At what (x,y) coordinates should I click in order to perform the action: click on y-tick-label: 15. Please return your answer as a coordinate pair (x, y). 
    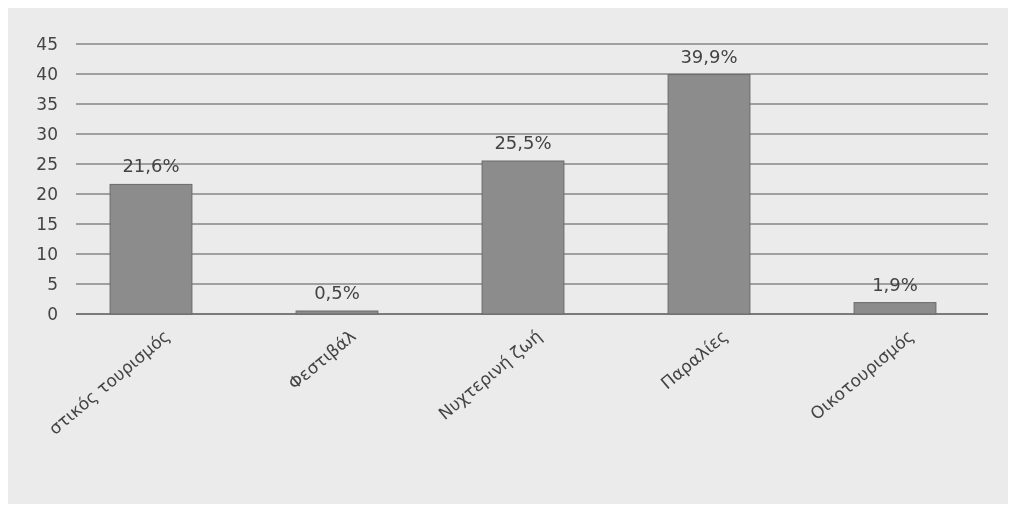
    Looking at the image, I should click on (47, 223).